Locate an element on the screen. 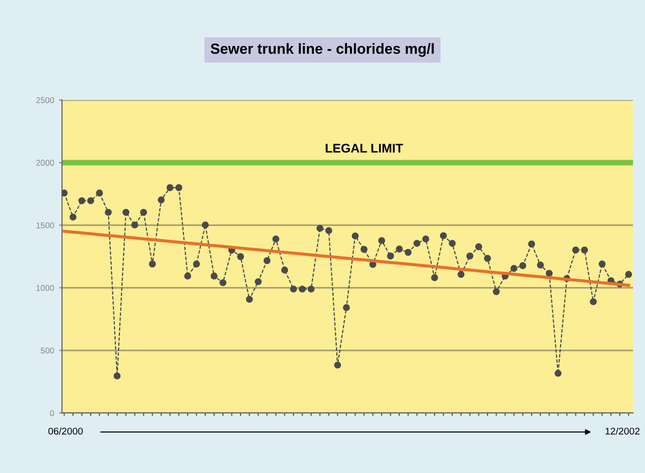  text: 12/2002 is located at coordinates (623, 431).